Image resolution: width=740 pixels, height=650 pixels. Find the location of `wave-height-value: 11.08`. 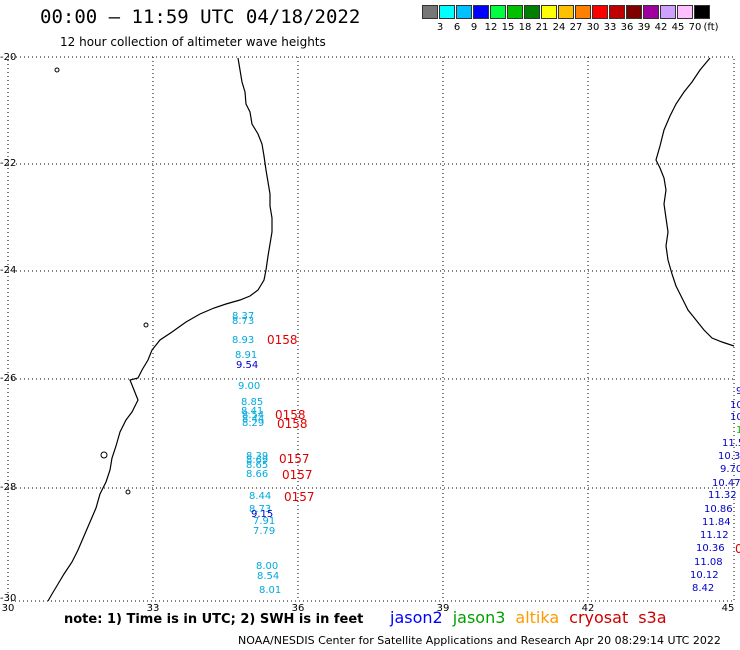

wave-height-value: 11.08 is located at coordinates (708, 562).